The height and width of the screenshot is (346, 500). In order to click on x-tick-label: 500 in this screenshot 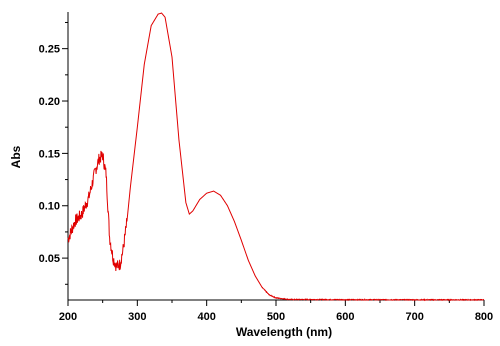, I will do `click(276, 317)`.